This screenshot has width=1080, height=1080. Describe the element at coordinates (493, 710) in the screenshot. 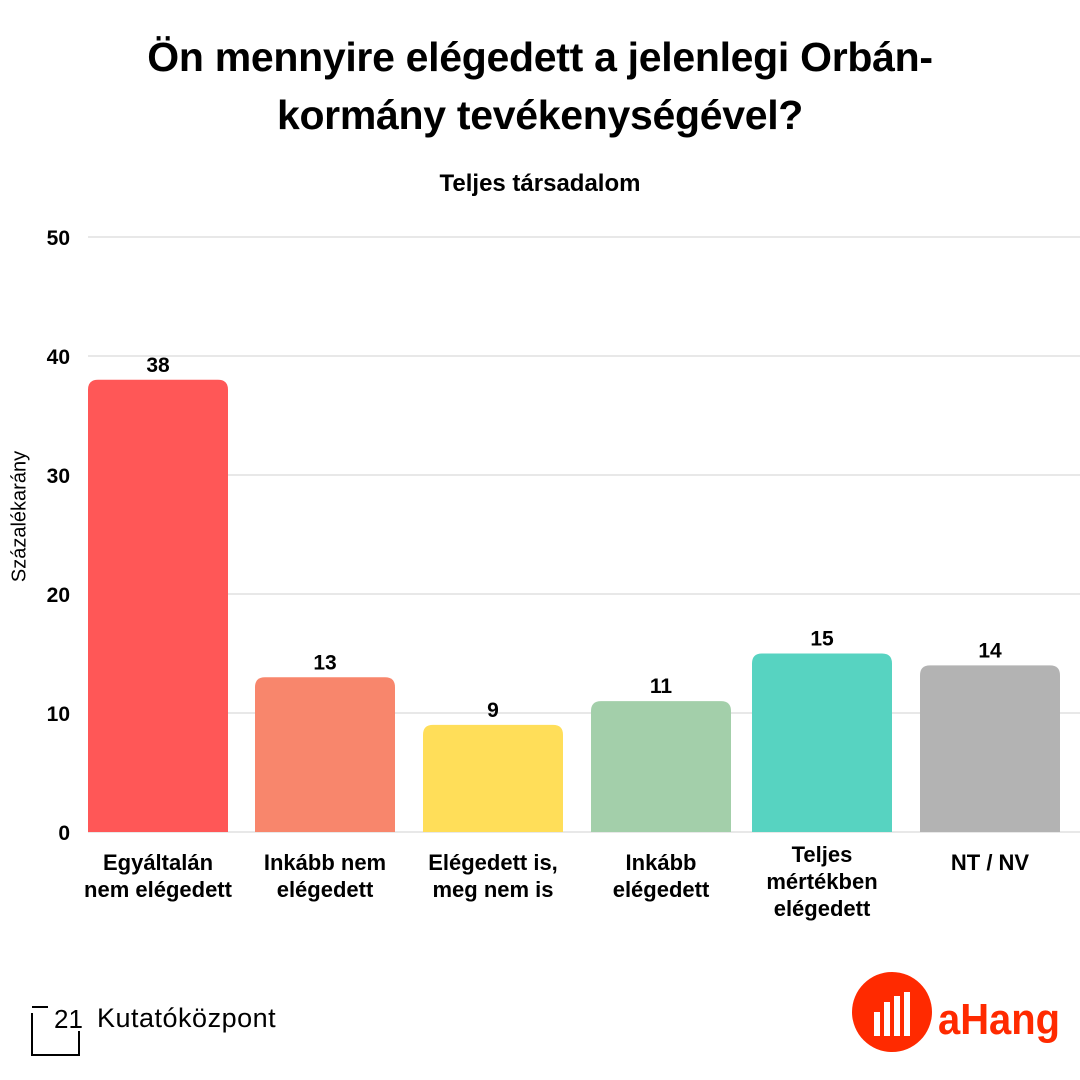

I see `data-label: 9` at that location.